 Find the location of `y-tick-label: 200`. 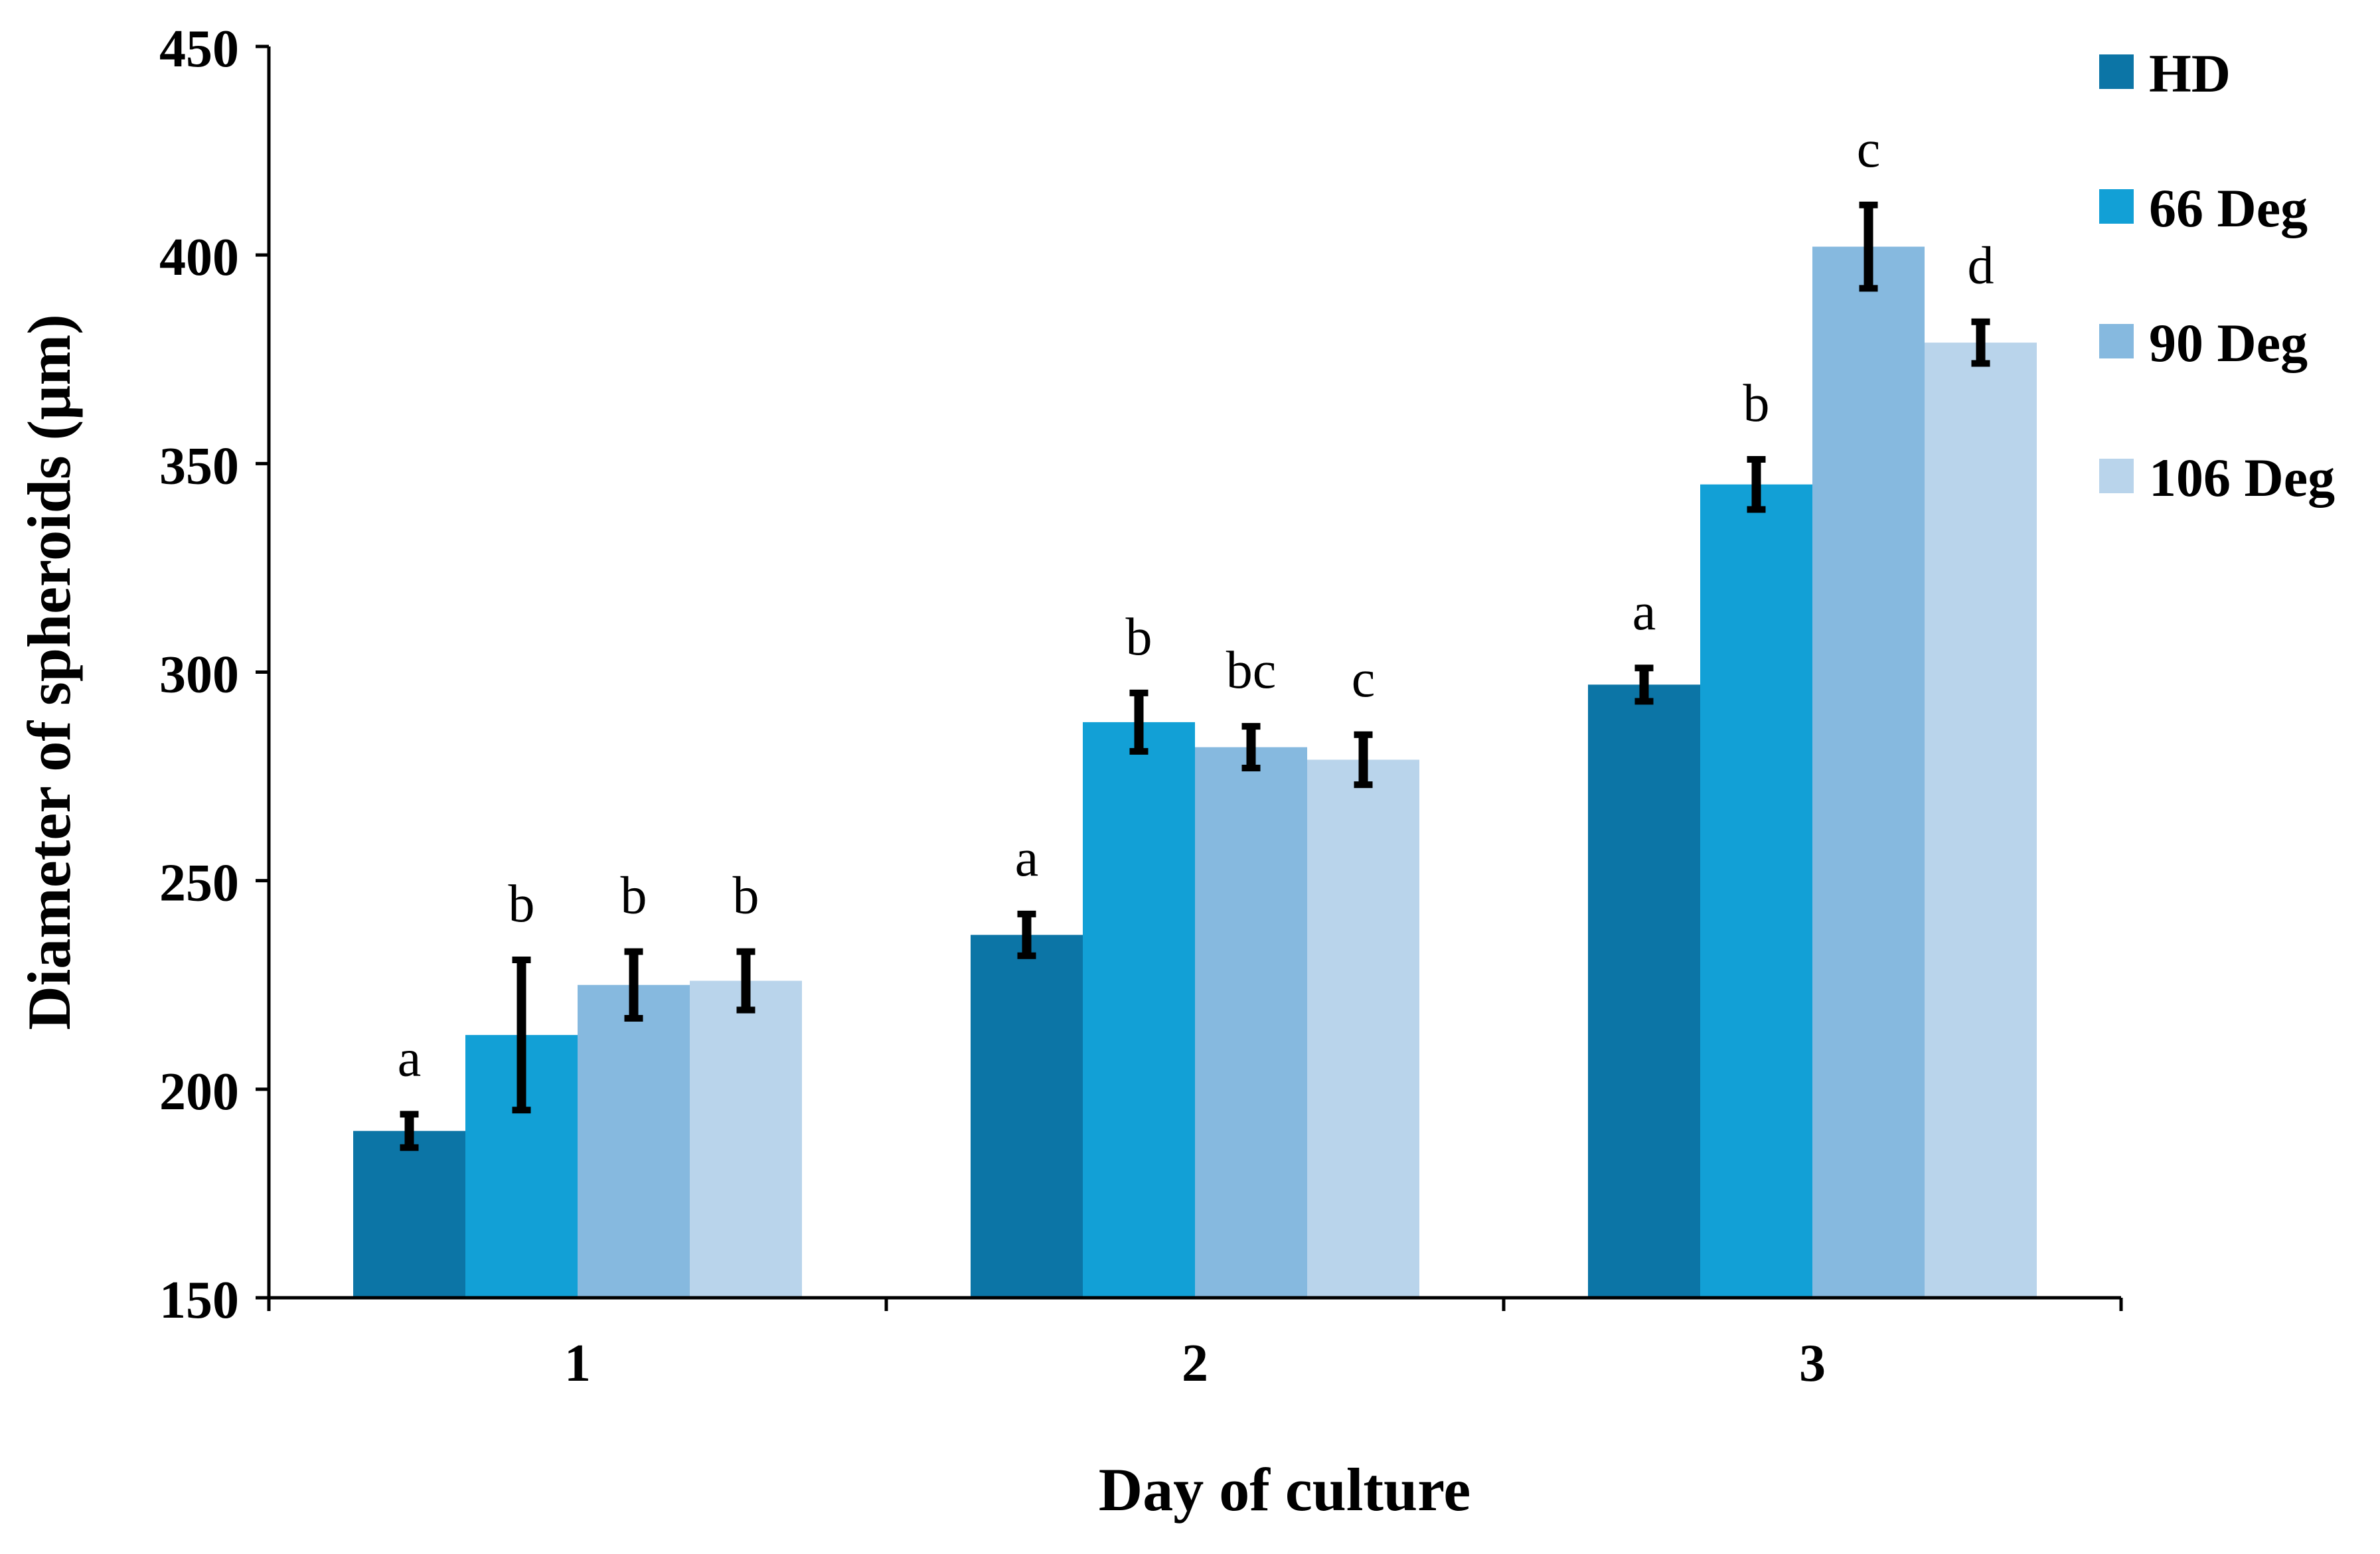

y-tick-label: 200 is located at coordinates (199, 1092).